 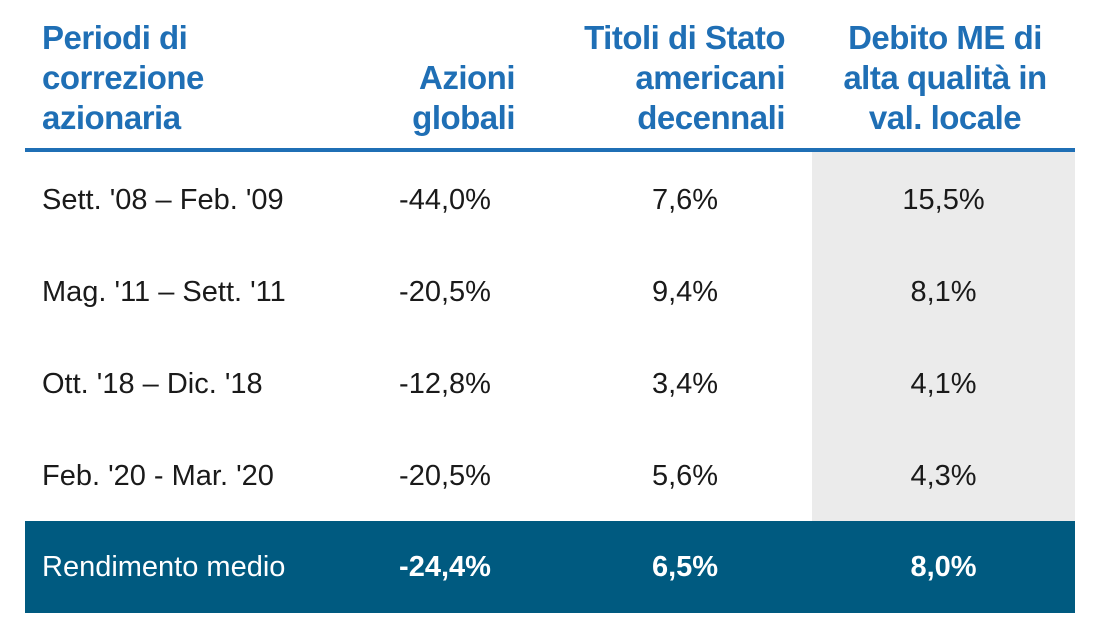 What do you see at coordinates (685, 200) in the screenshot?
I see `cell-us-treasuries: 7,6%` at bounding box center [685, 200].